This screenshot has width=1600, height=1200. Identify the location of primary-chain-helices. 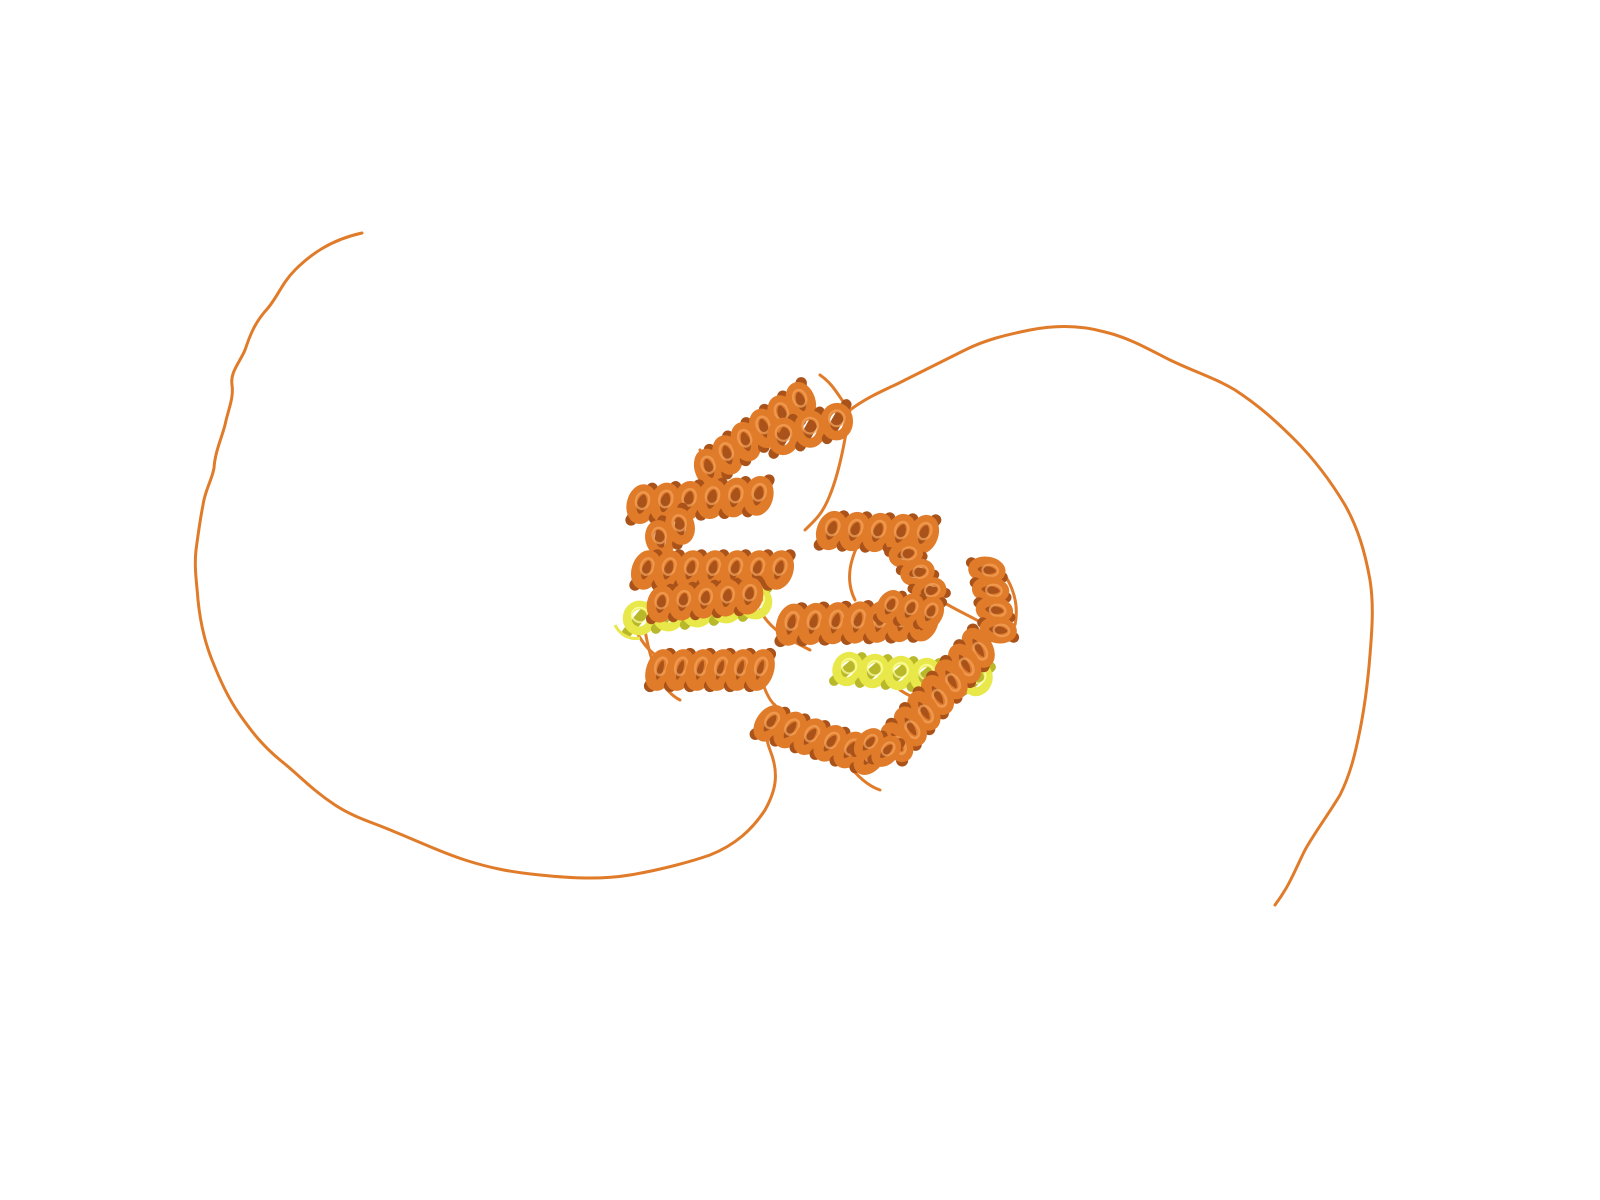
(821, 578).